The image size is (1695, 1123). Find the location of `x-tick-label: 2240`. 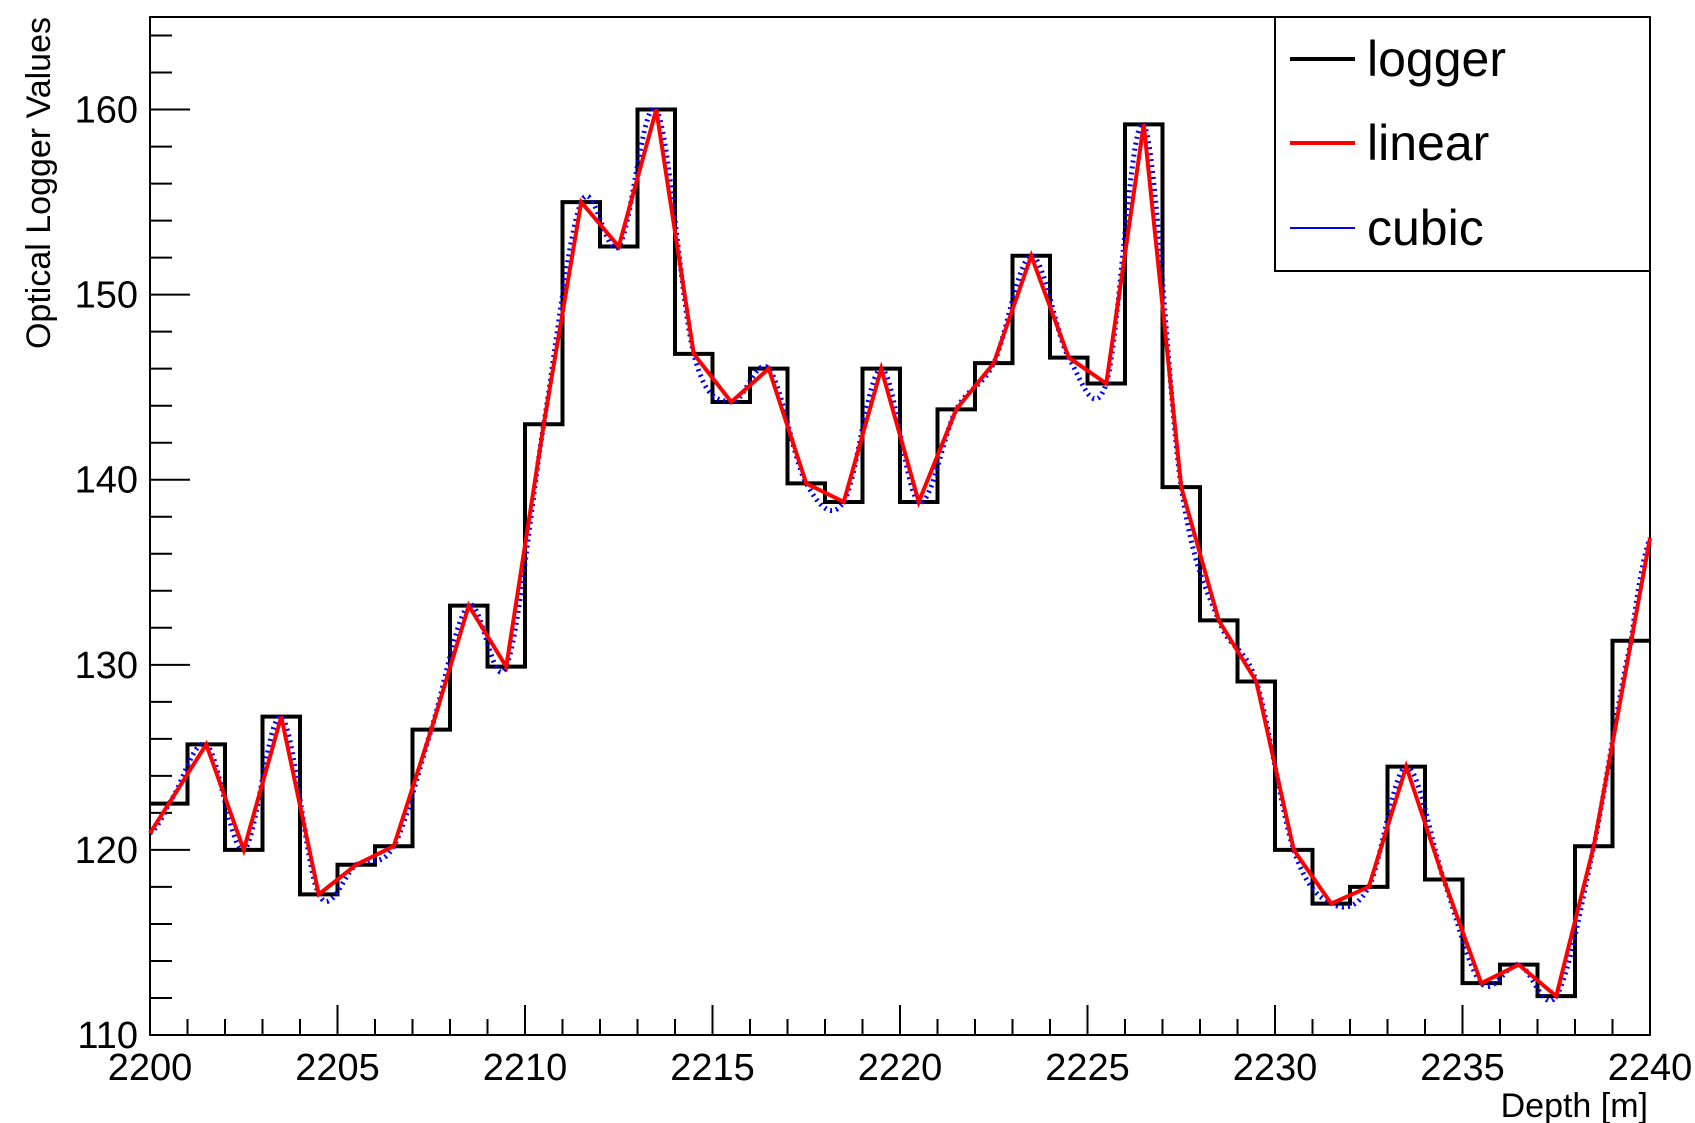

x-tick-label: 2240 is located at coordinates (1650, 1068).